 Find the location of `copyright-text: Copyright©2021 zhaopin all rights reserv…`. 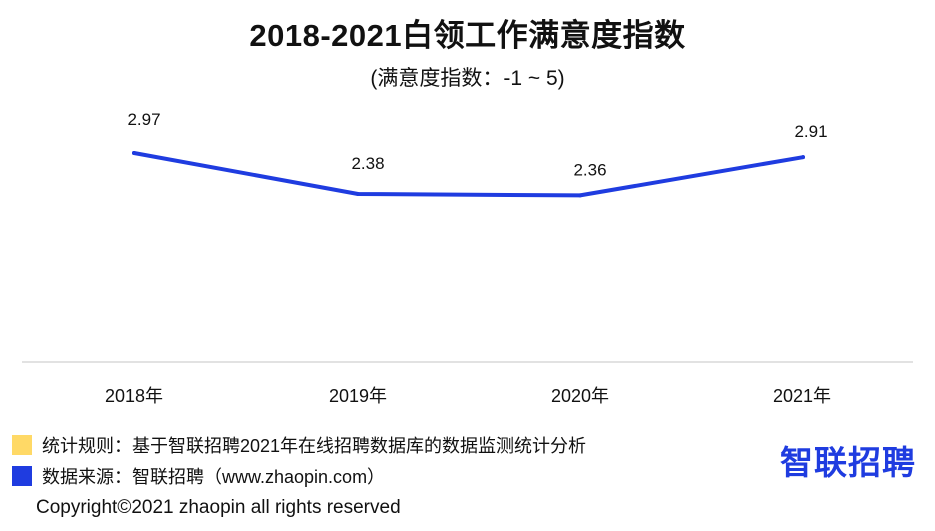

copyright-text: Copyright©2021 zhaopin all rights reserv… is located at coordinates (218, 507).